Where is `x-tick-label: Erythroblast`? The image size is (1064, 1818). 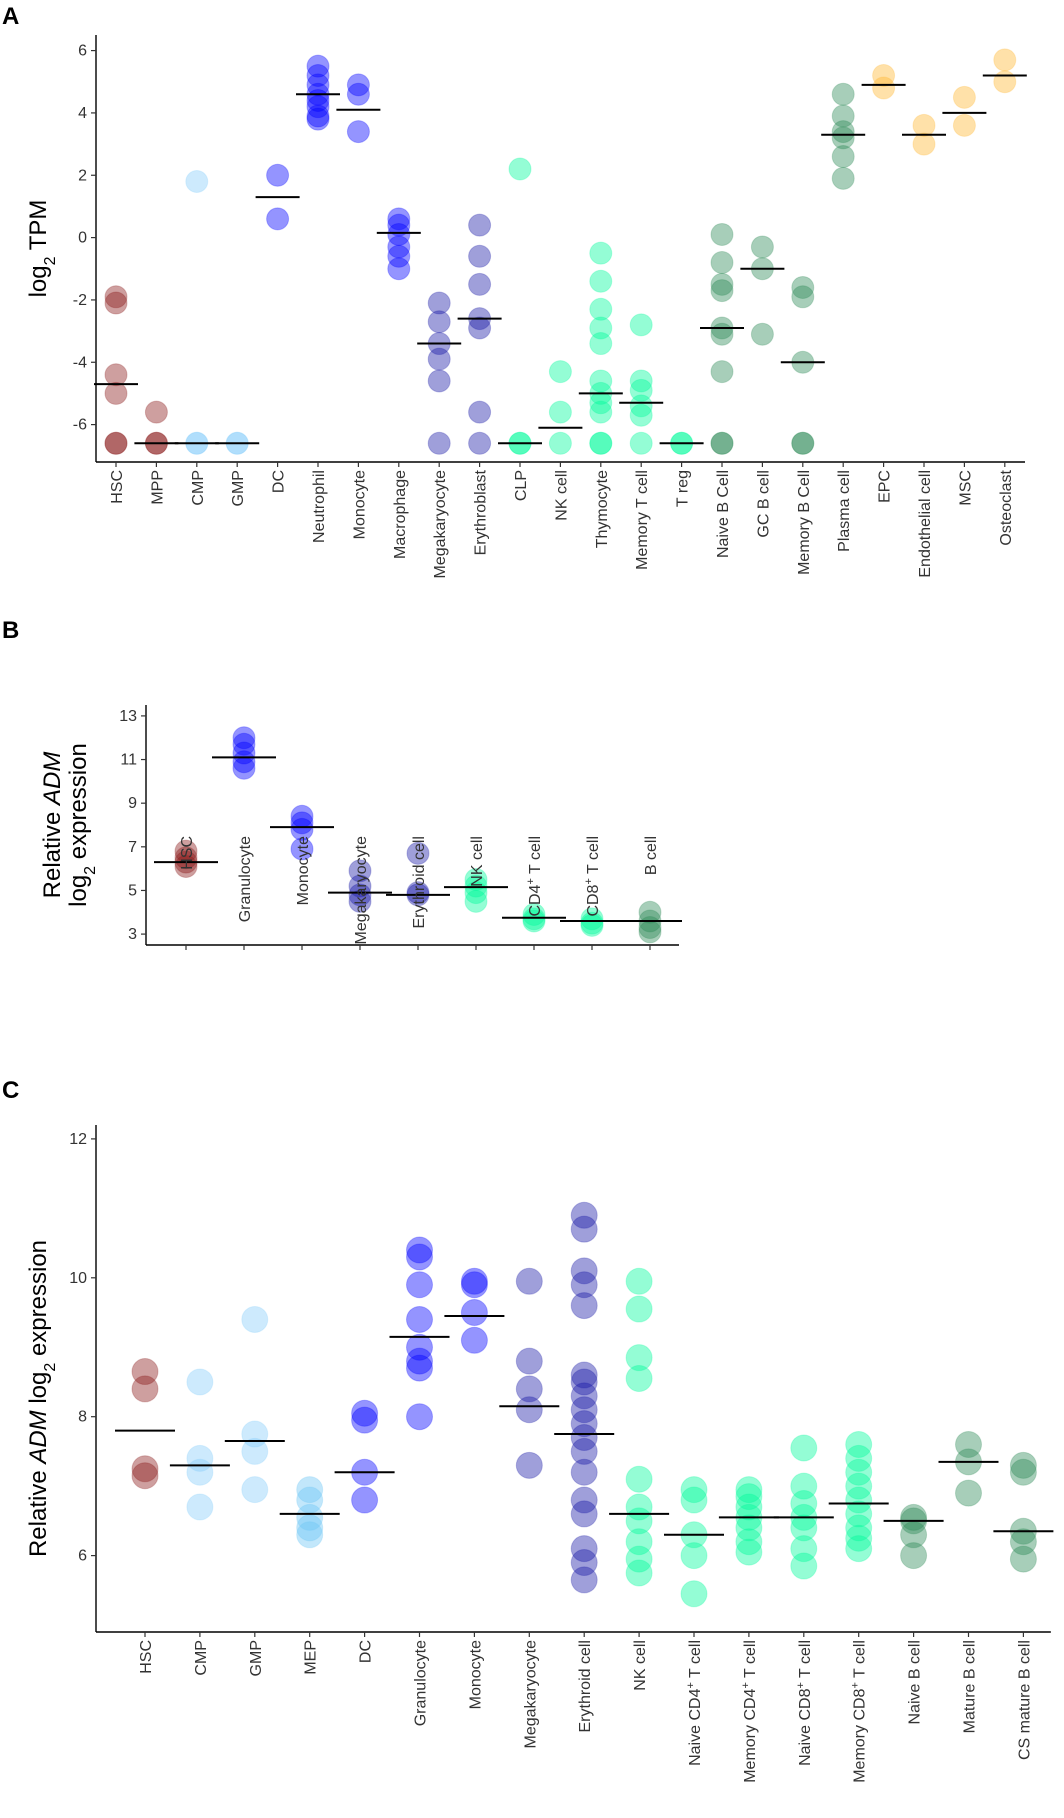 x-tick-label: Erythroblast is located at coordinates (481, 512).